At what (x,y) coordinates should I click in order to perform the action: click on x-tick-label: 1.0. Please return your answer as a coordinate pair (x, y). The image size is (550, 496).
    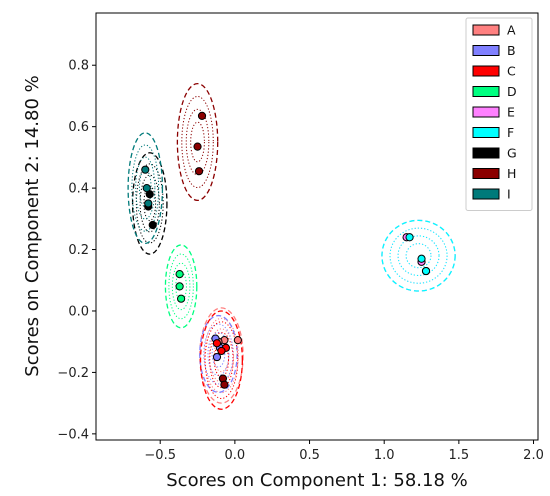
    Looking at the image, I should click on (384, 455).